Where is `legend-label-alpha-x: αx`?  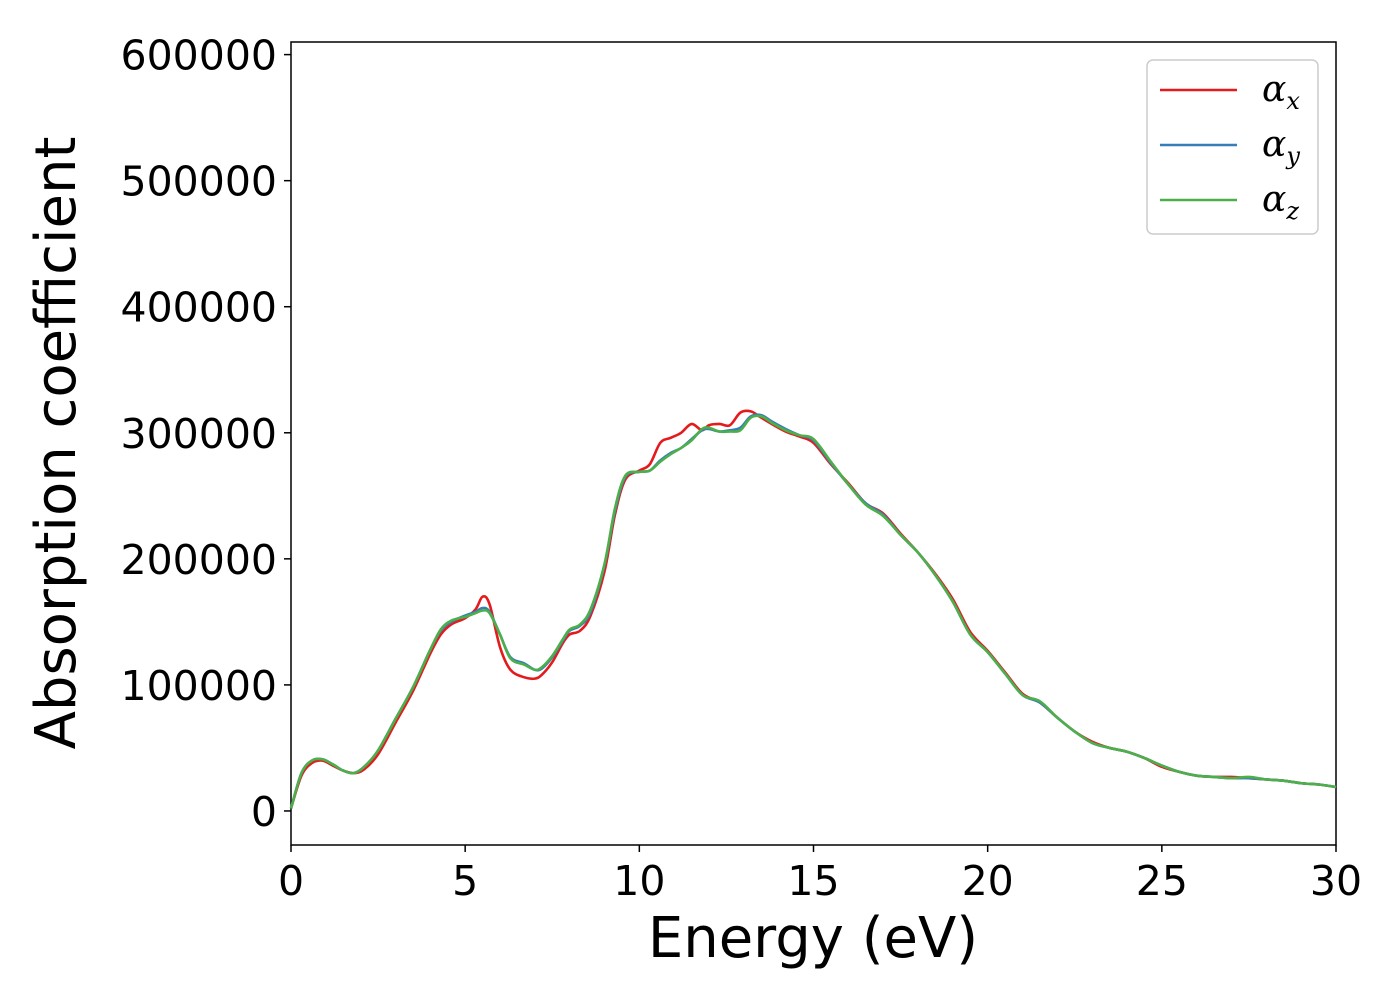
legend-label-alpha-x: αx is located at coordinates (1281, 92).